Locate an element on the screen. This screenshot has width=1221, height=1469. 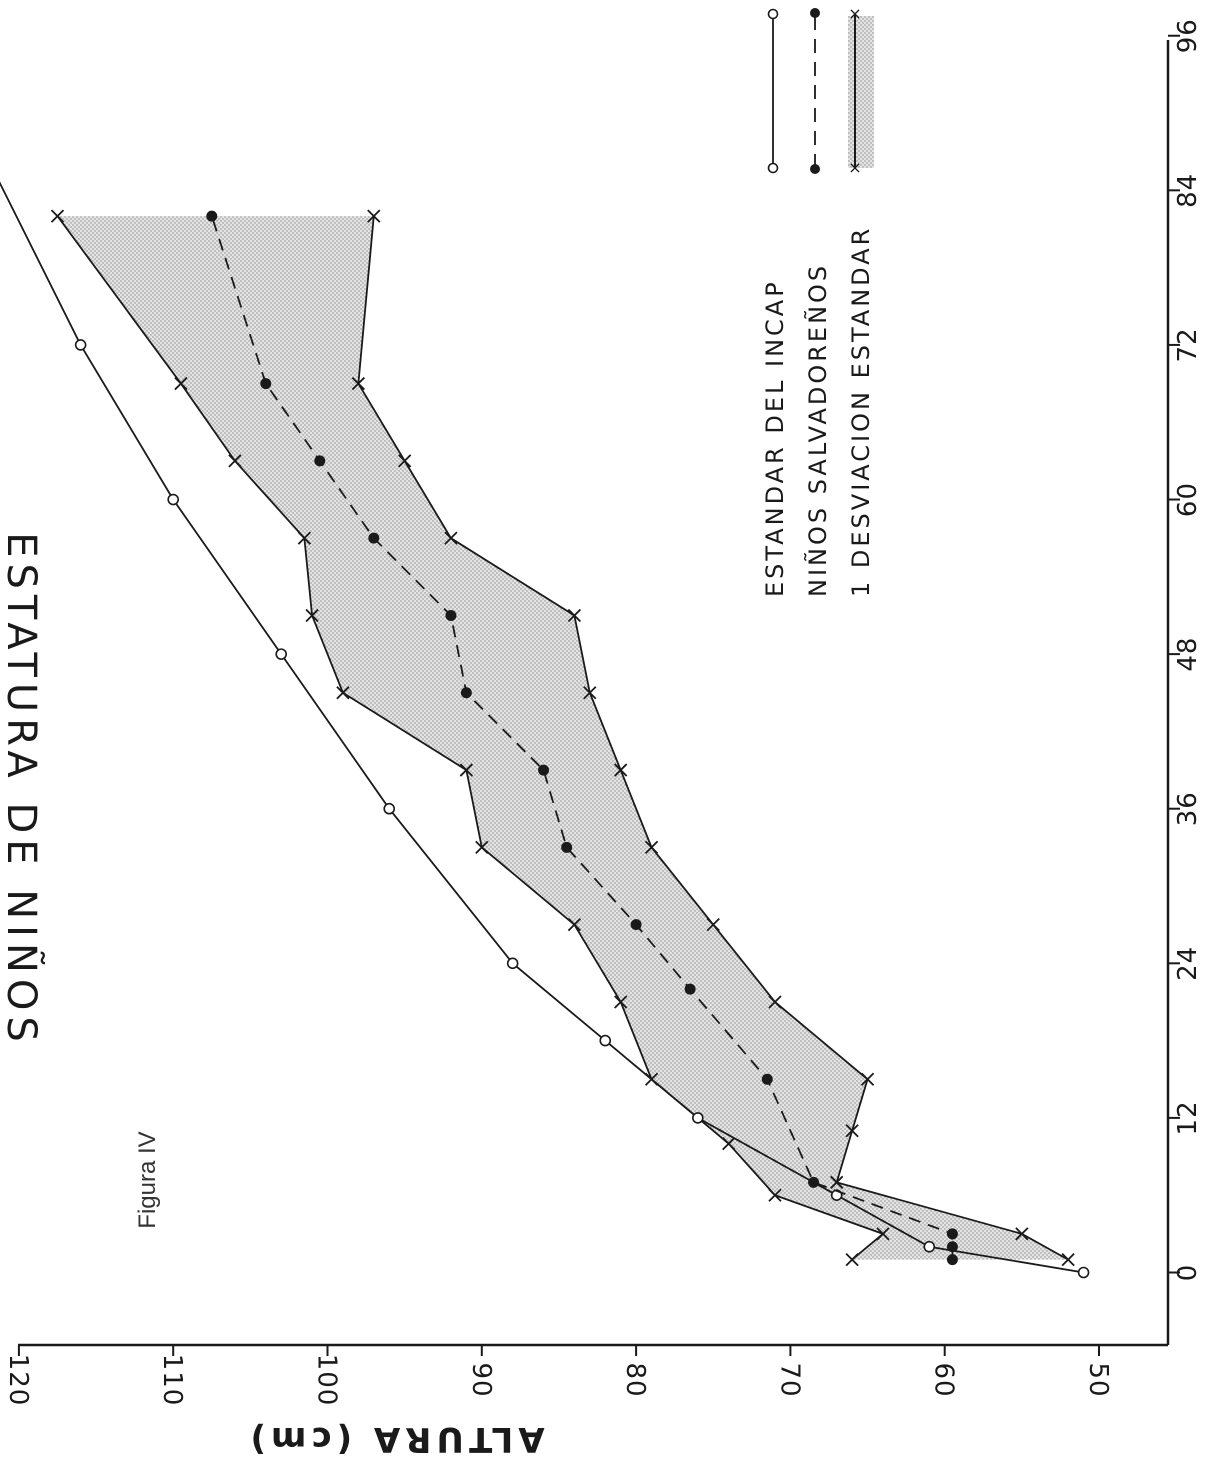
y-tick-label: 90 is located at coordinates (481, 1379).